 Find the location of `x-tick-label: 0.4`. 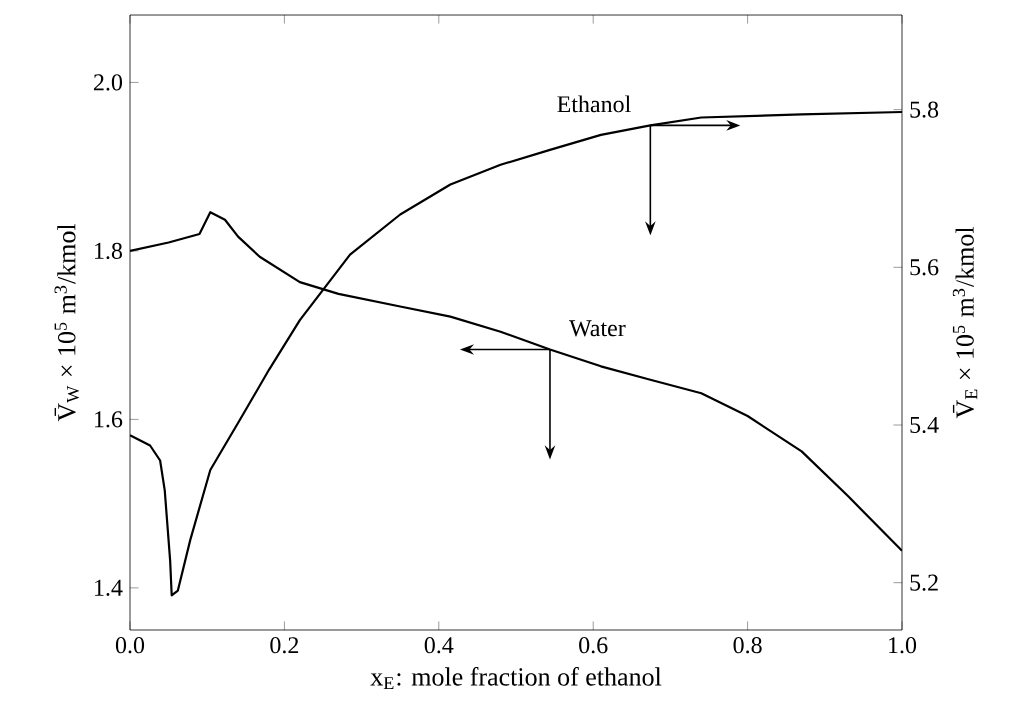

x-tick-label: 0.4 is located at coordinates (439, 645).